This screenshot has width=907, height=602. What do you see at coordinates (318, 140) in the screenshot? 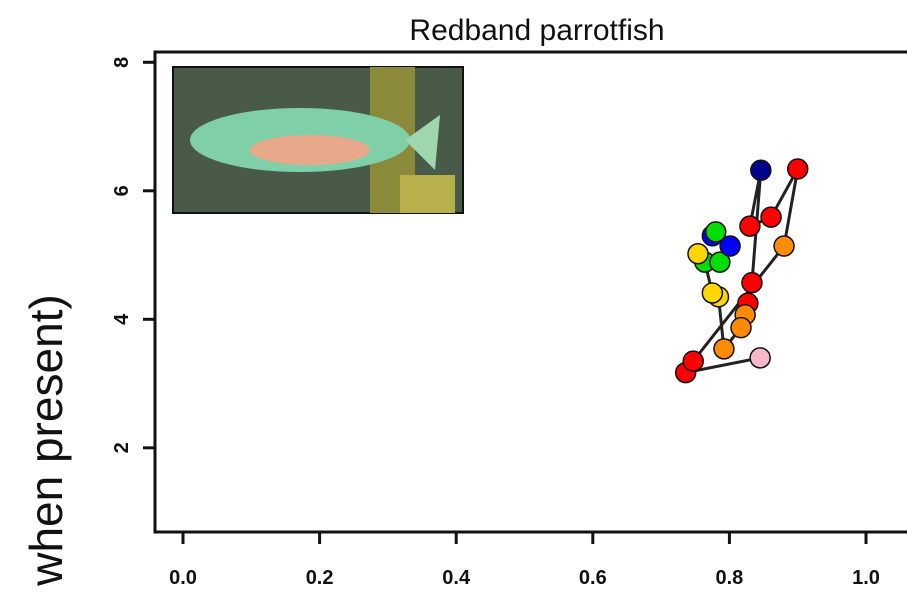
I see `fish-photo` at bounding box center [318, 140].